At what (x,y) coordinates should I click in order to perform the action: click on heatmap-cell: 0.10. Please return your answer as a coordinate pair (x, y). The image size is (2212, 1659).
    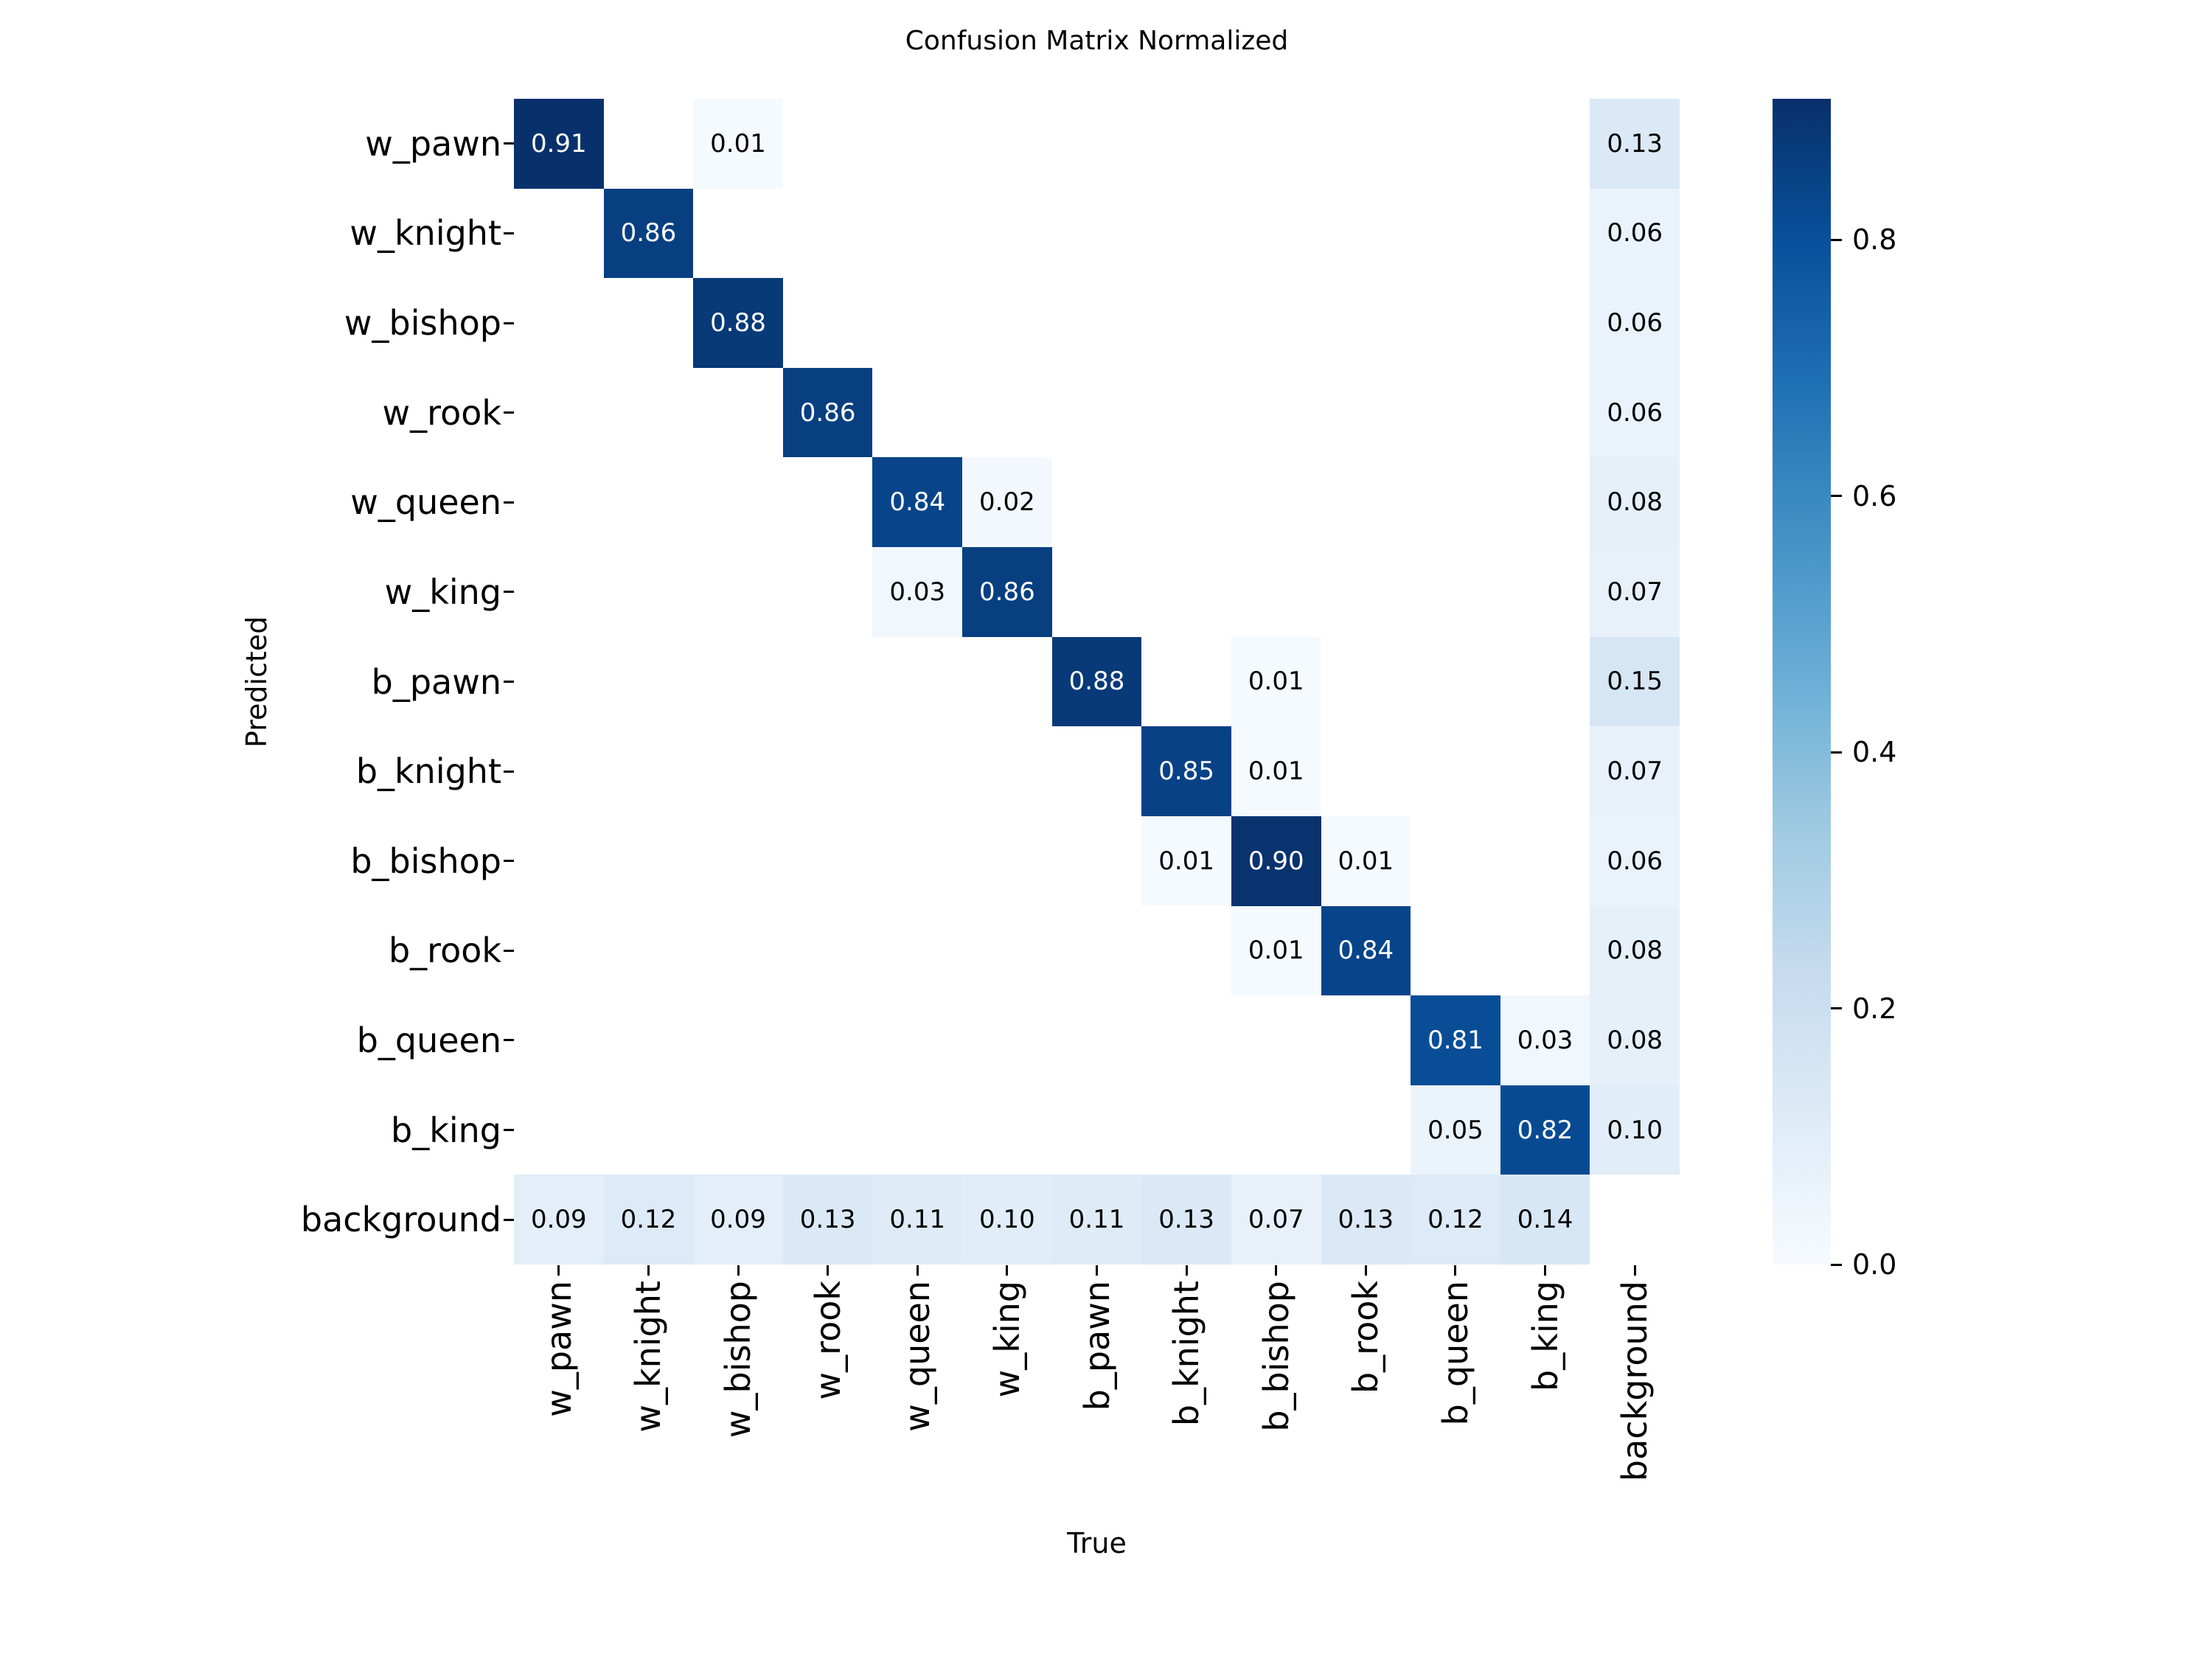
    Looking at the image, I should click on (1007, 1220).